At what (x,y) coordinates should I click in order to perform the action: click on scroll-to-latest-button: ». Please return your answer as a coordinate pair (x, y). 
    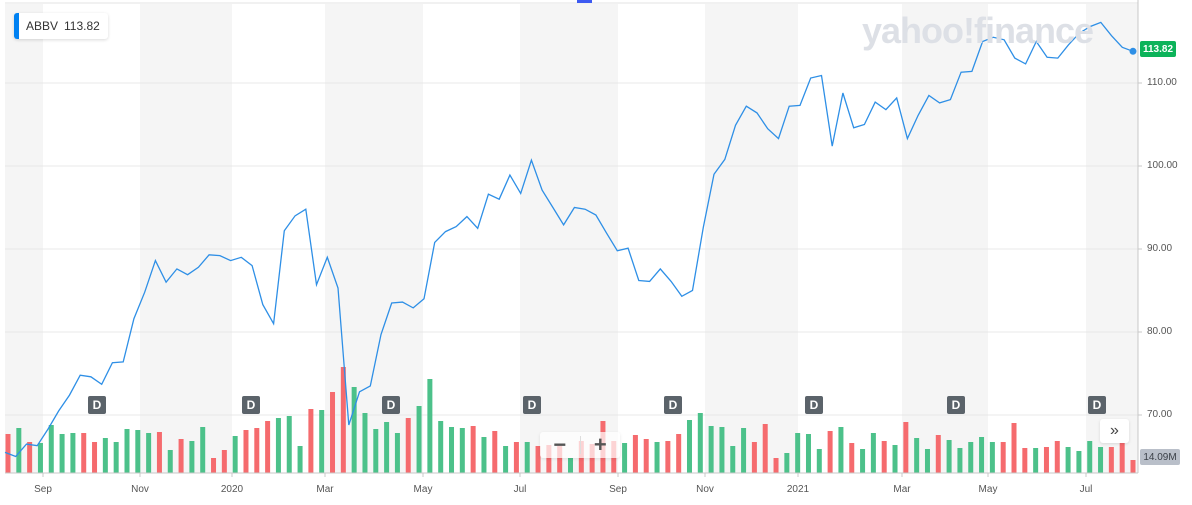
    Looking at the image, I should click on (1114, 431).